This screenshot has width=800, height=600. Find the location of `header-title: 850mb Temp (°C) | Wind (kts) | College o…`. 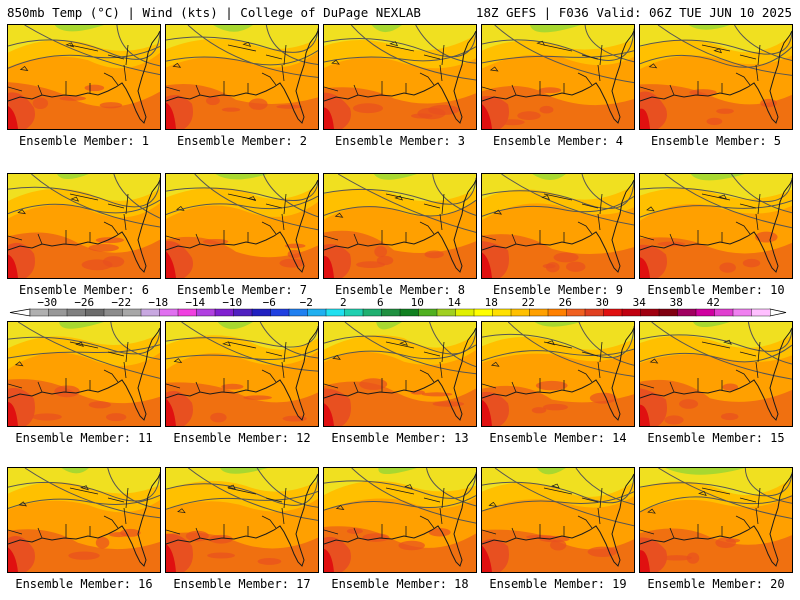

header-title: 850mb Temp (°C) | Wind (kts) | College o… is located at coordinates (214, 12).